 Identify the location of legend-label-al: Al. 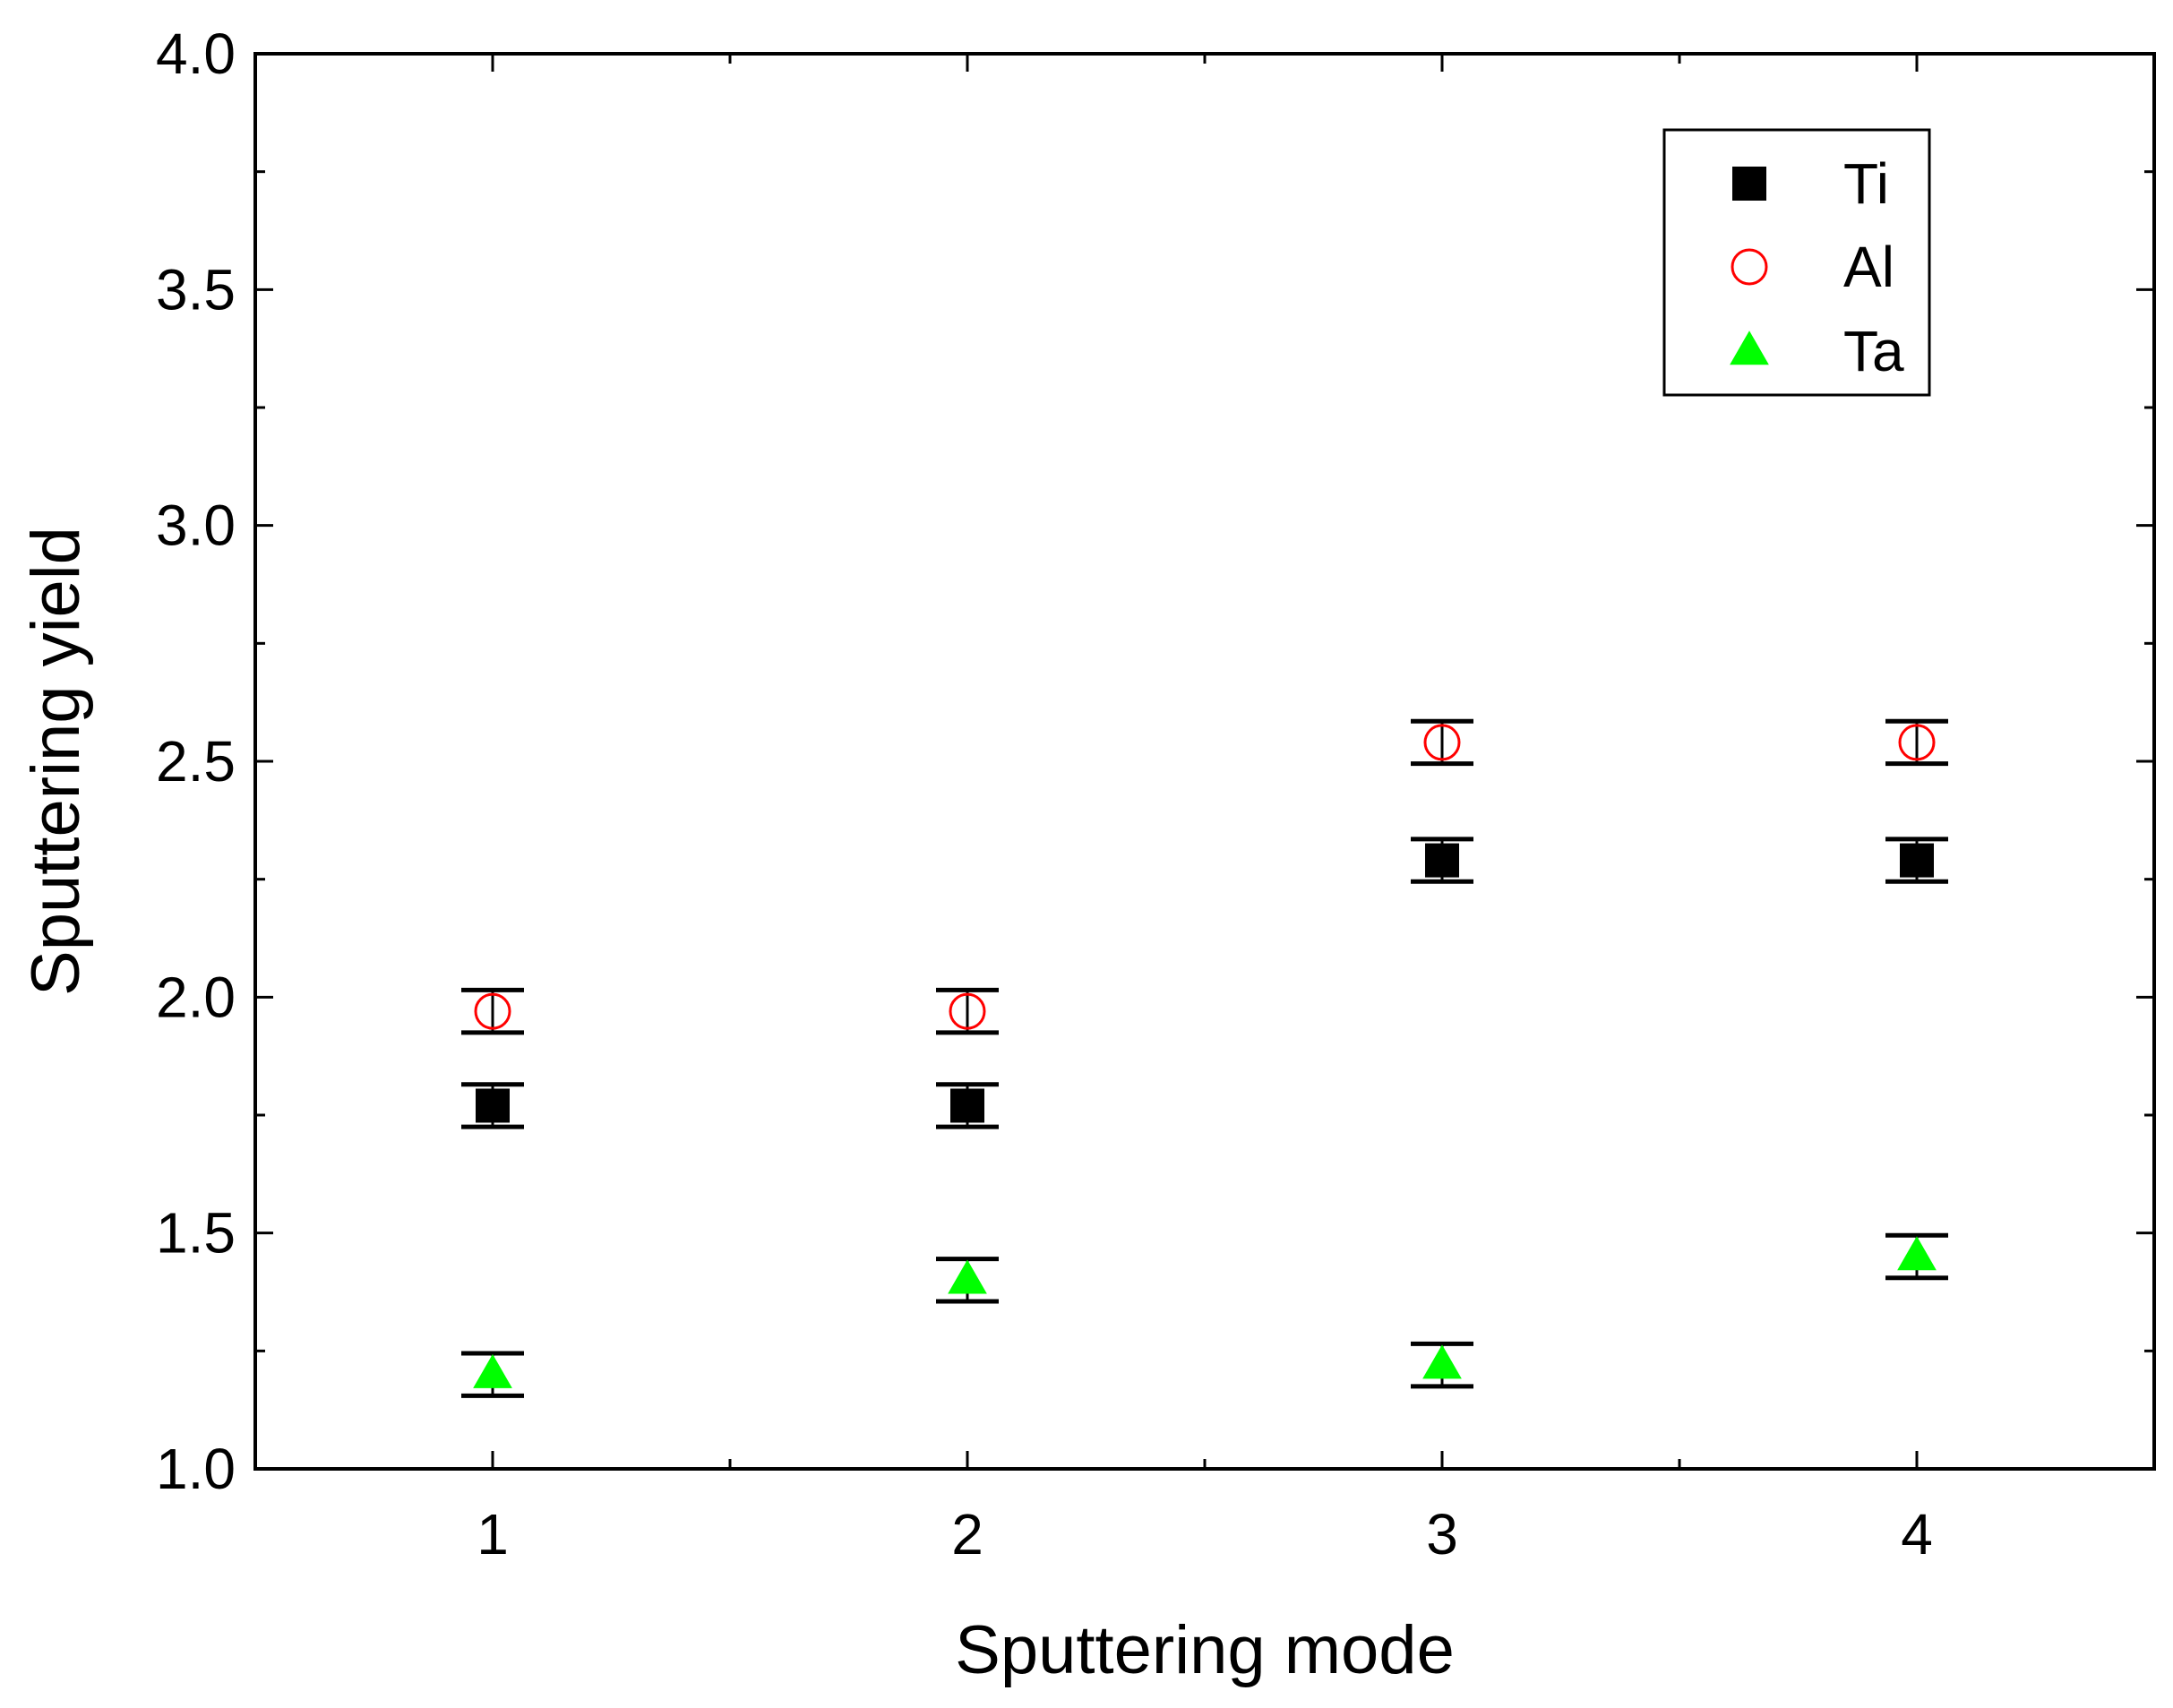
(1868, 267).